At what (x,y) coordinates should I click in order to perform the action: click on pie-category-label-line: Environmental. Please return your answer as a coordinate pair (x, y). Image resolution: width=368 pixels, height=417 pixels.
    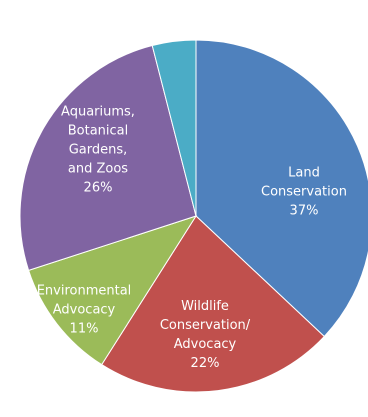
    Looking at the image, I should click on (84, 291).